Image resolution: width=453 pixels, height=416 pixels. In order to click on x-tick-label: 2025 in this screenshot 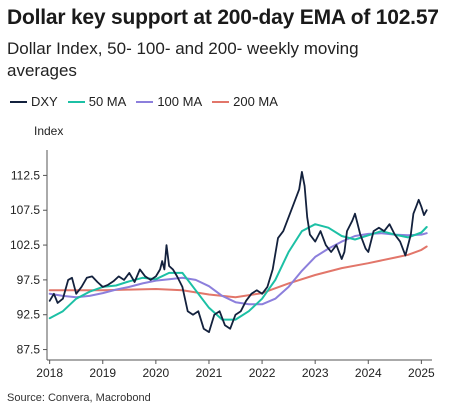, I will do `click(421, 373)`.